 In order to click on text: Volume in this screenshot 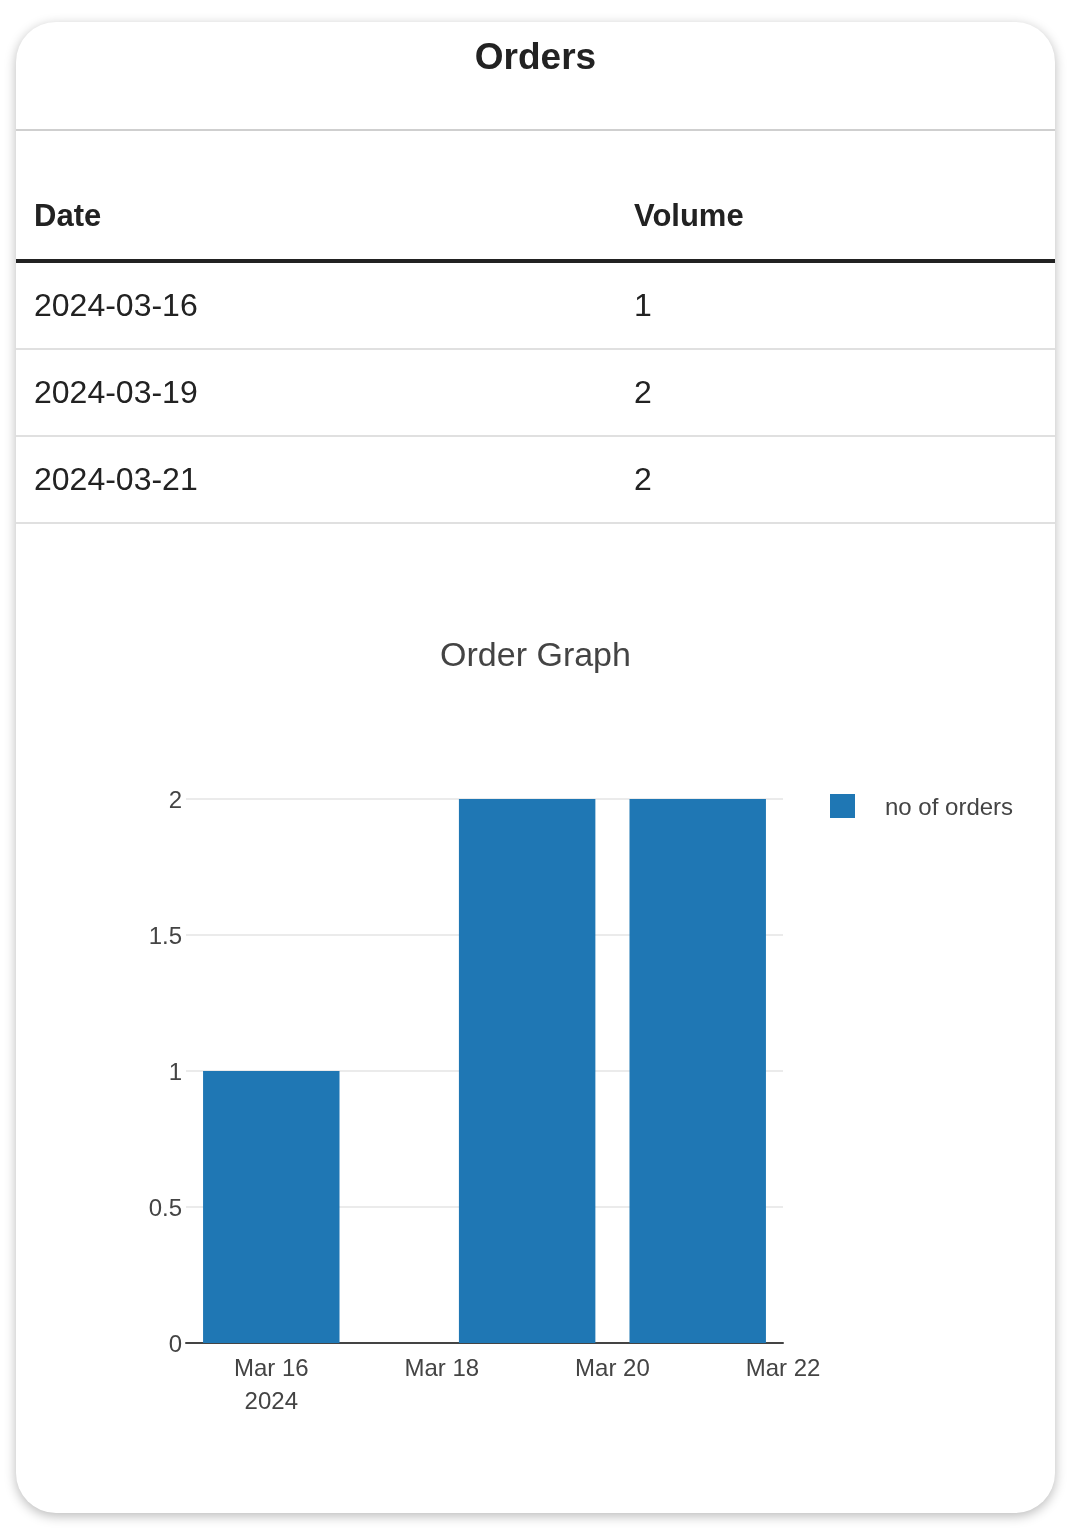, I will do `click(835, 216)`.